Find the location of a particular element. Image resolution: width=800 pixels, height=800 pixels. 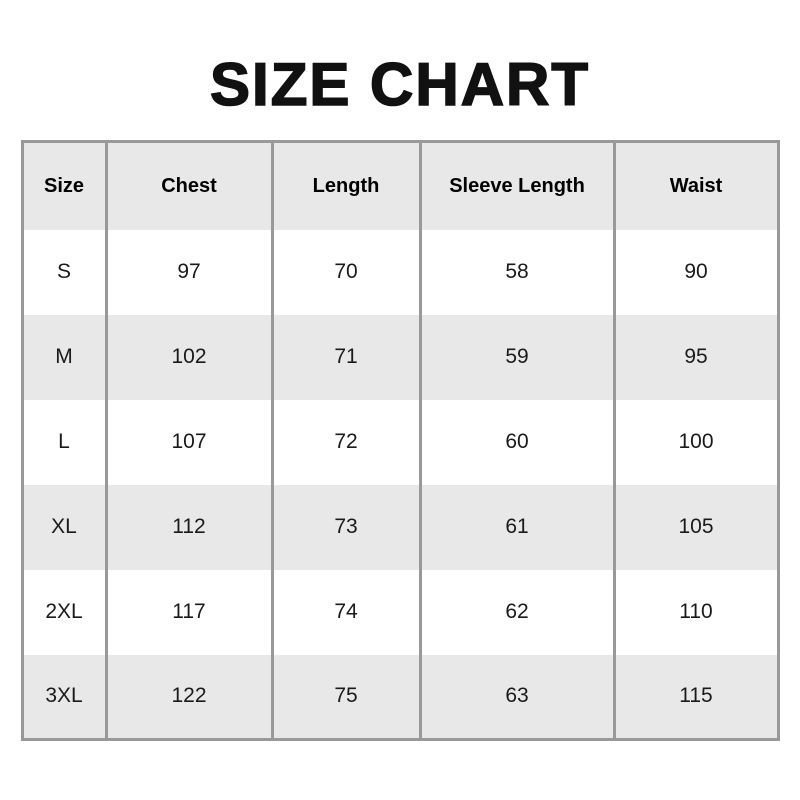

table-row: 3XL 122 75 63 115 is located at coordinates (400, 697).